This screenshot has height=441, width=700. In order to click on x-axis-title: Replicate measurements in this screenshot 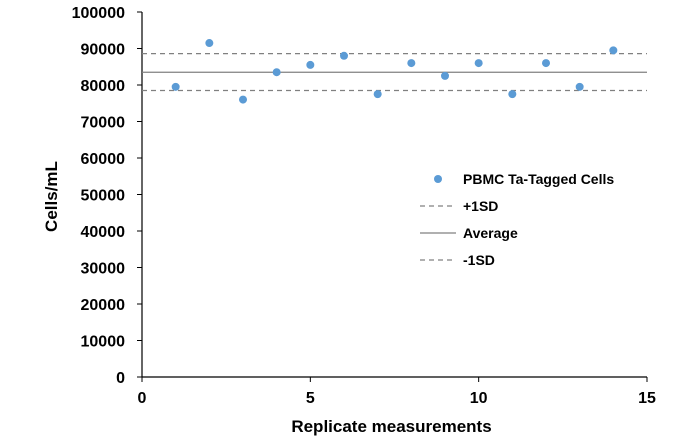, I will do `click(391, 426)`.